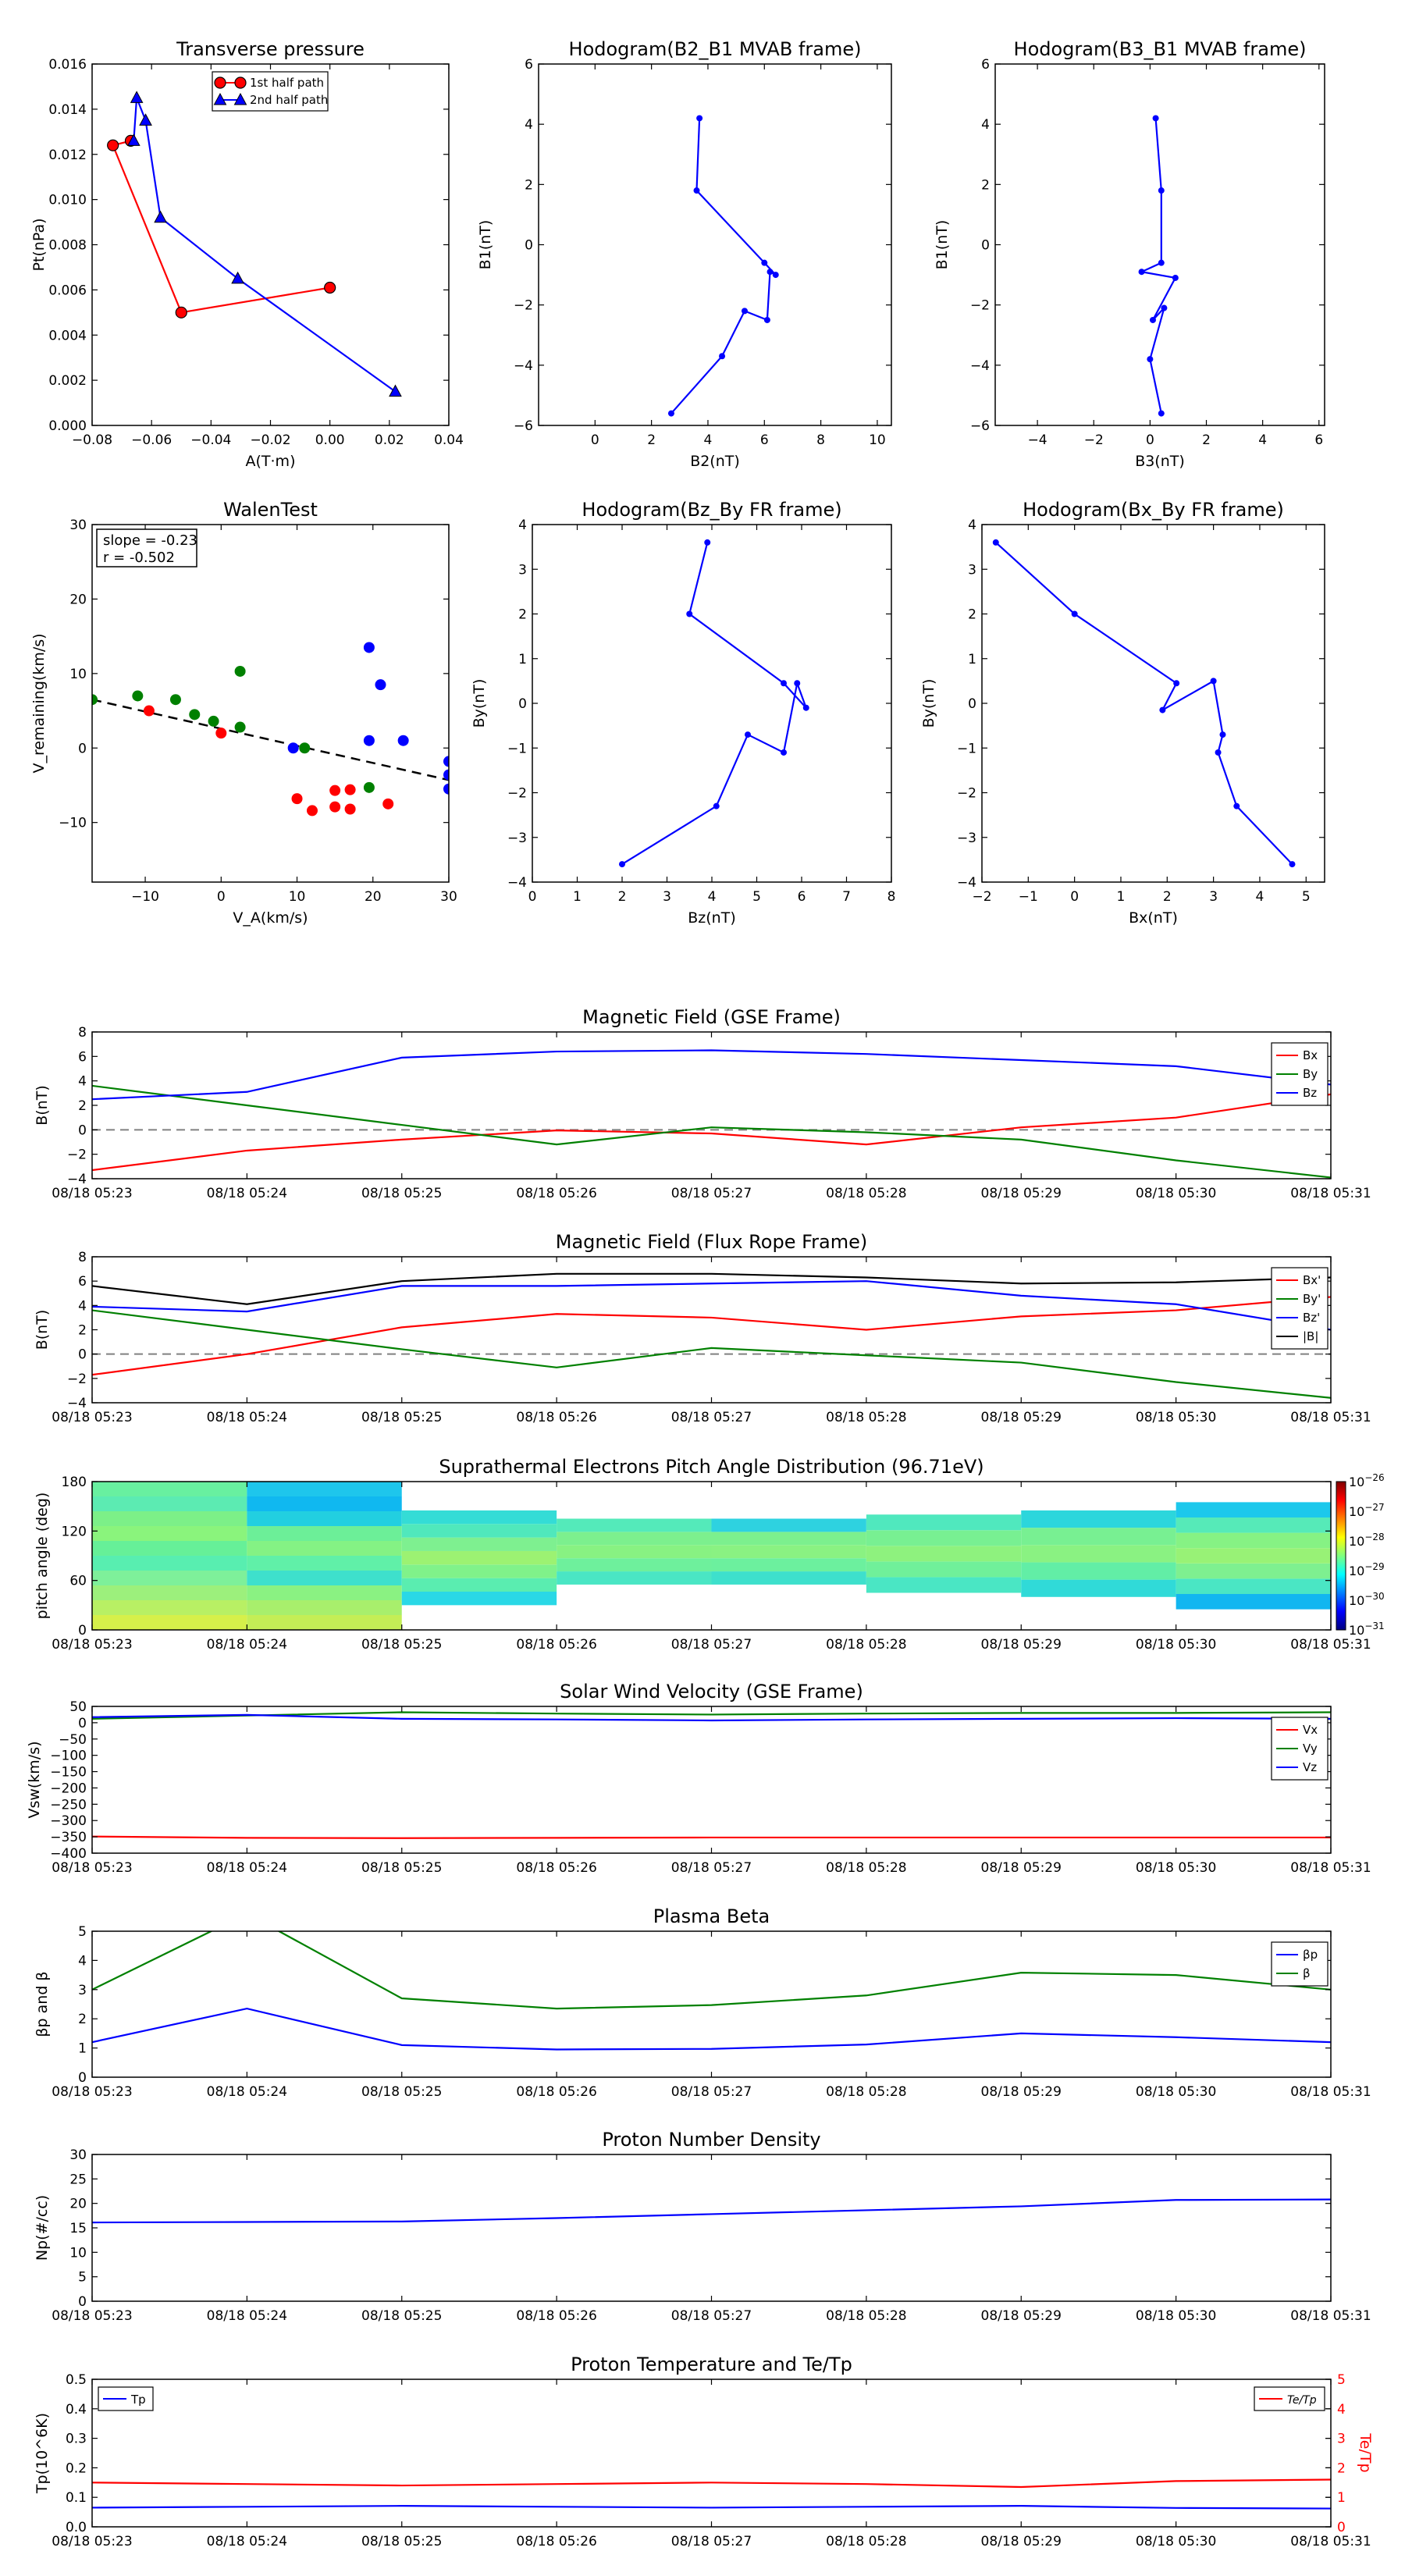 This screenshot has height=2576, width=1405. What do you see at coordinates (712, 1114) in the screenshot?
I see `bgse-plot-area` at bounding box center [712, 1114].